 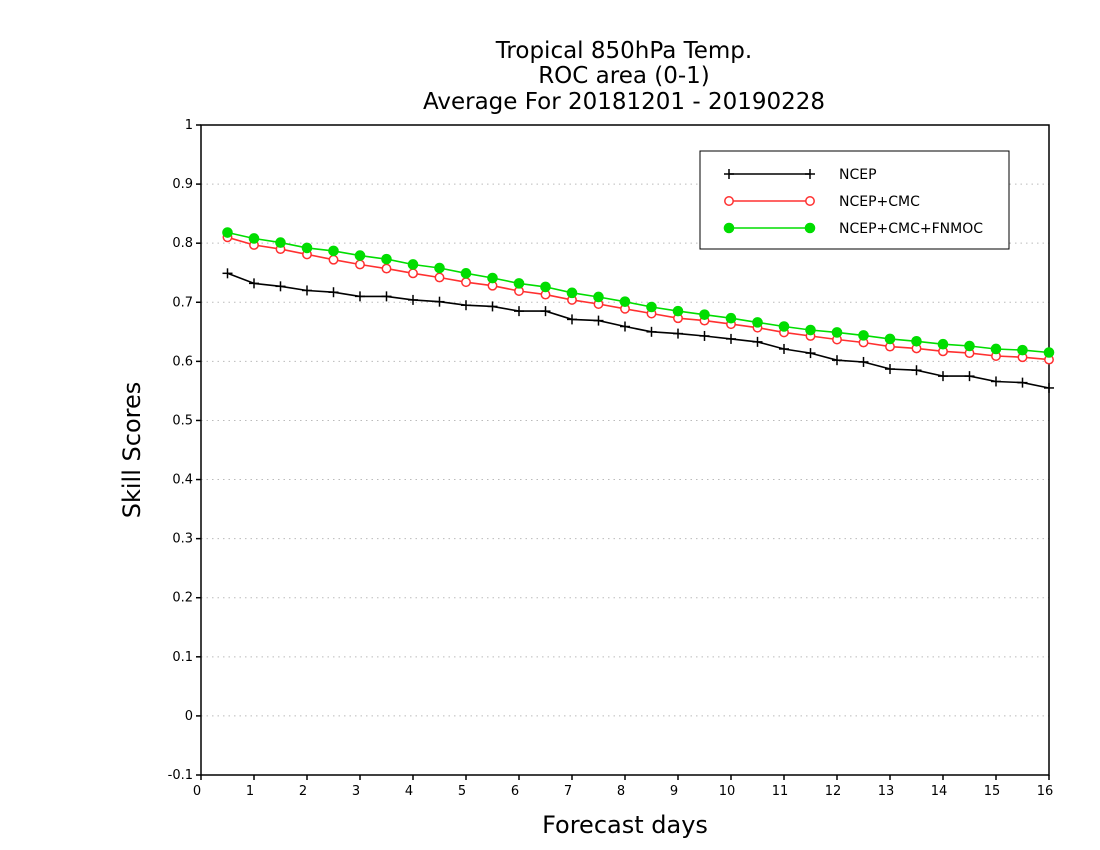 I want to click on legend-entry-0: NCEP, so click(x=800, y=175).